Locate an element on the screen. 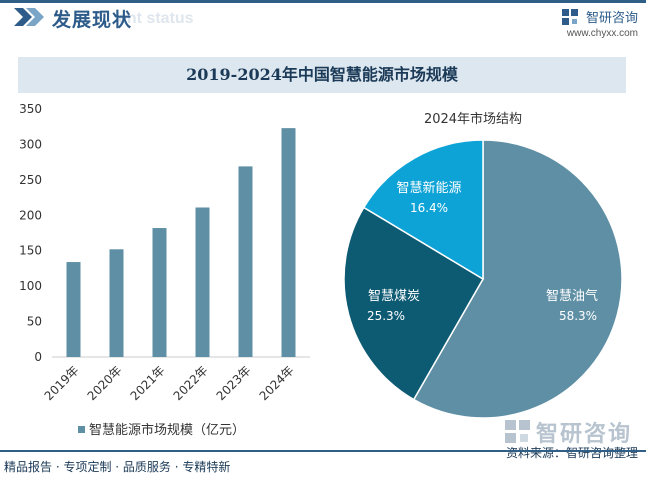 This screenshot has width=646, height=480. x-tick-label-2: 2021年 is located at coordinates (148, 383).